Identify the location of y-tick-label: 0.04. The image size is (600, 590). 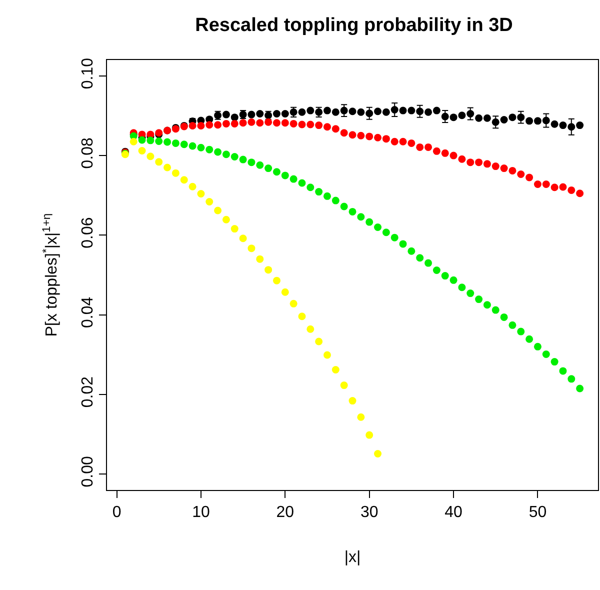
(88, 312).